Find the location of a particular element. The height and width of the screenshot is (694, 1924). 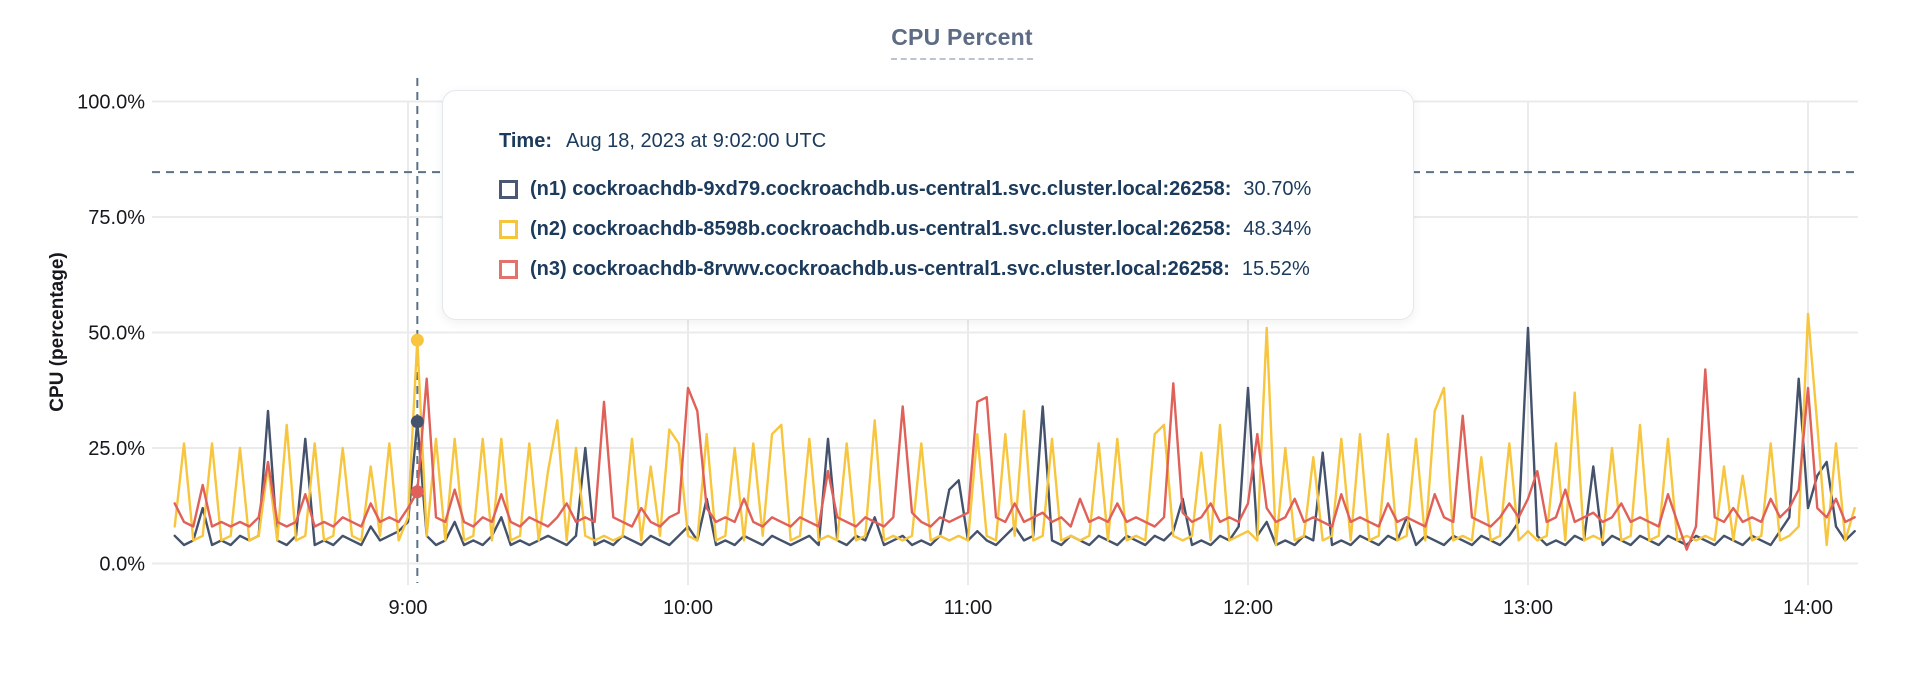

hover-dot-n1 is located at coordinates (417, 422).